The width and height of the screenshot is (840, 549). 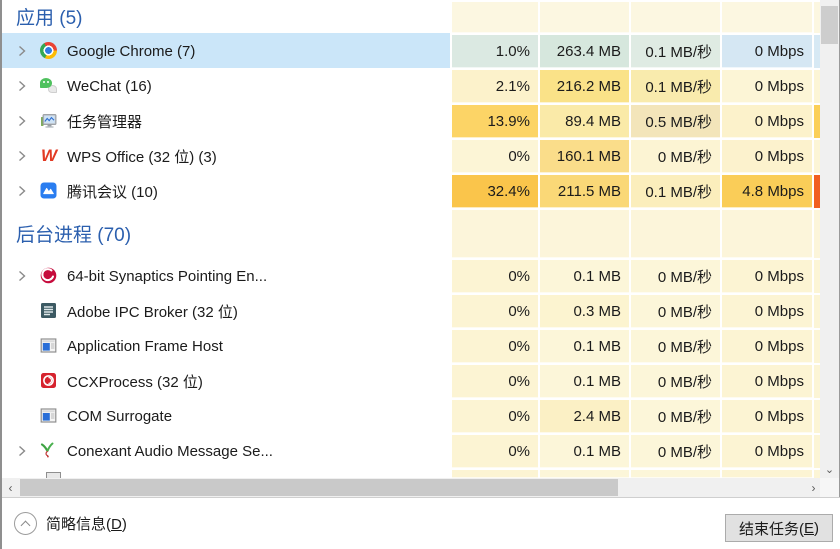 What do you see at coordinates (74, 235) in the screenshot?
I see `section-header-label: 后台进程 (70)` at bounding box center [74, 235].